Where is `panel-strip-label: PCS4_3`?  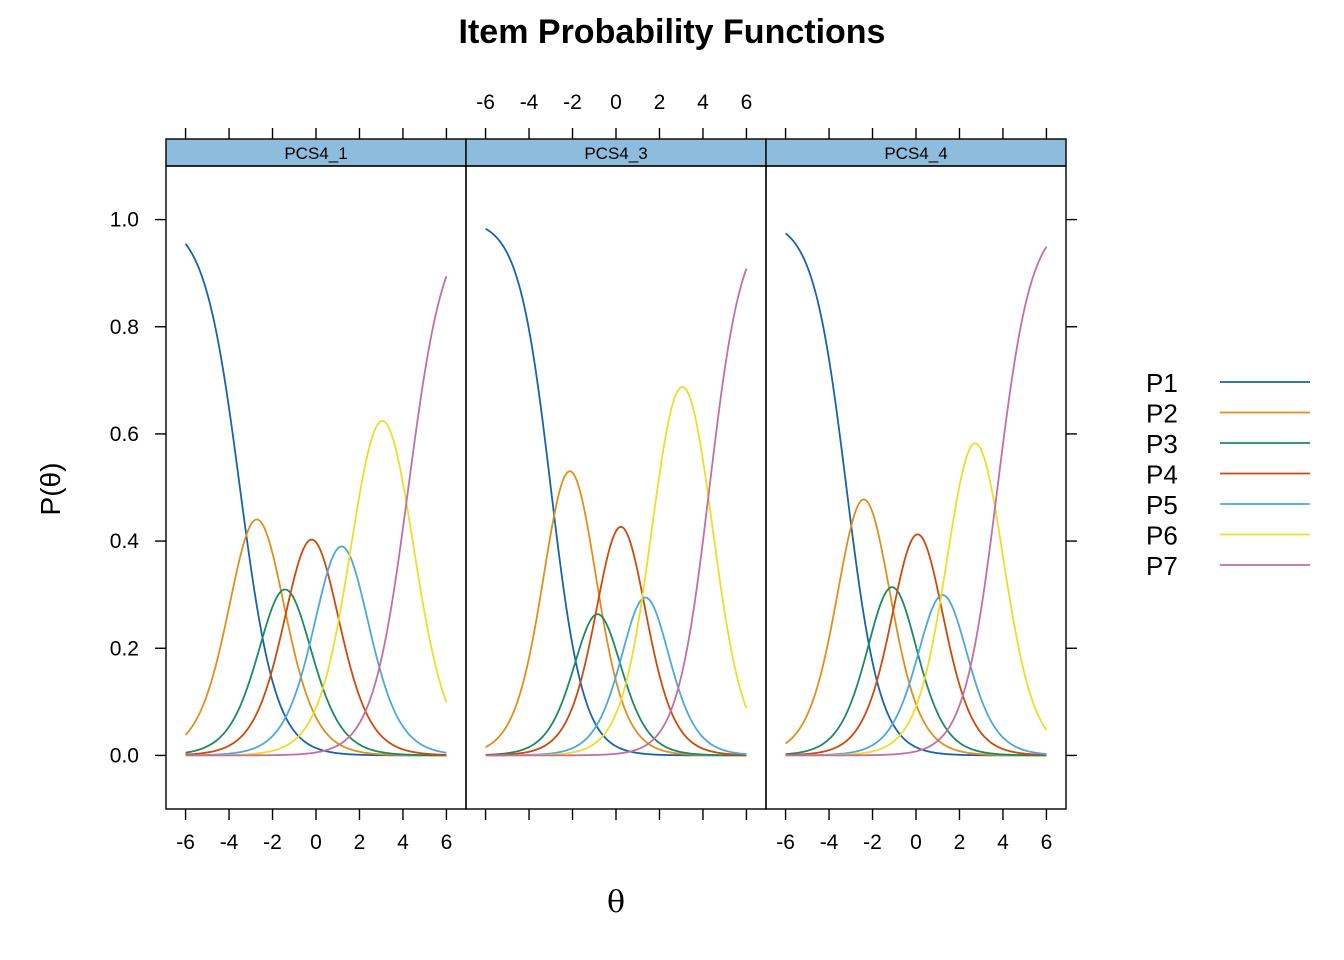 panel-strip-label: PCS4_3 is located at coordinates (615, 153).